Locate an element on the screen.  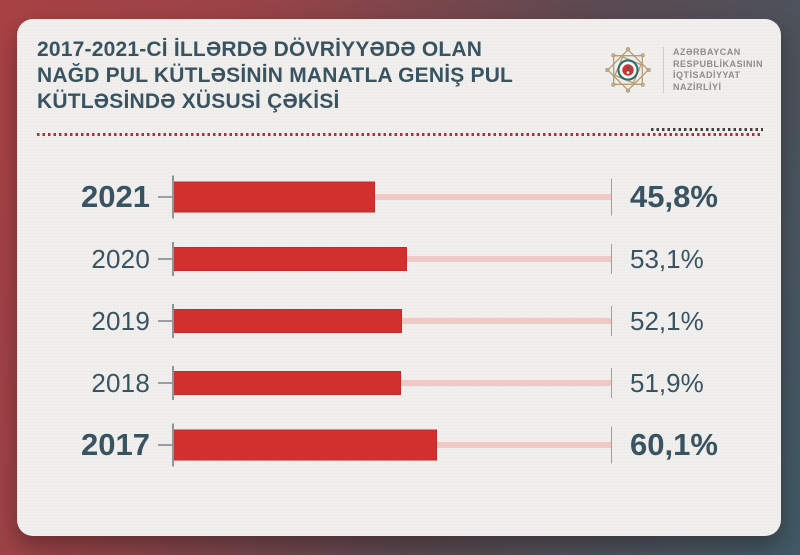
bar-2021 is located at coordinates (274, 197).